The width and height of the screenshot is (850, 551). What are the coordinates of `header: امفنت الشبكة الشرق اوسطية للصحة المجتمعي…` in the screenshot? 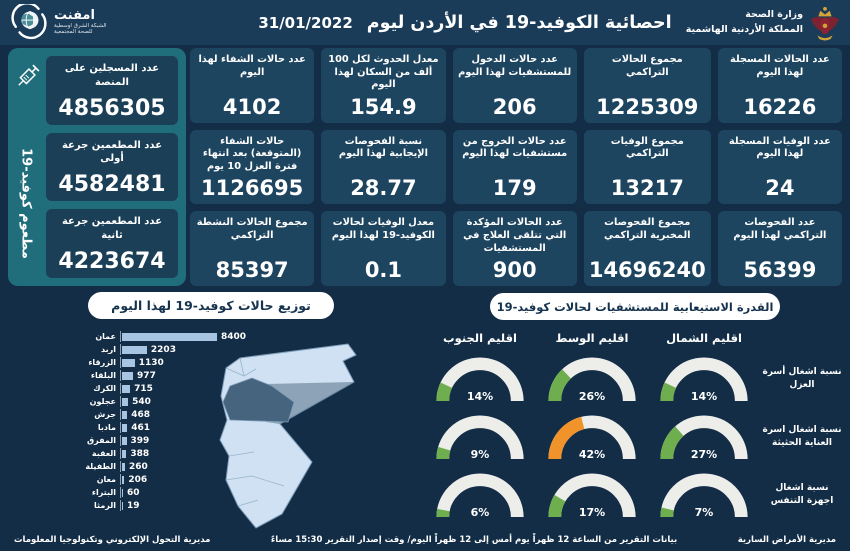 It's located at (425, 22).